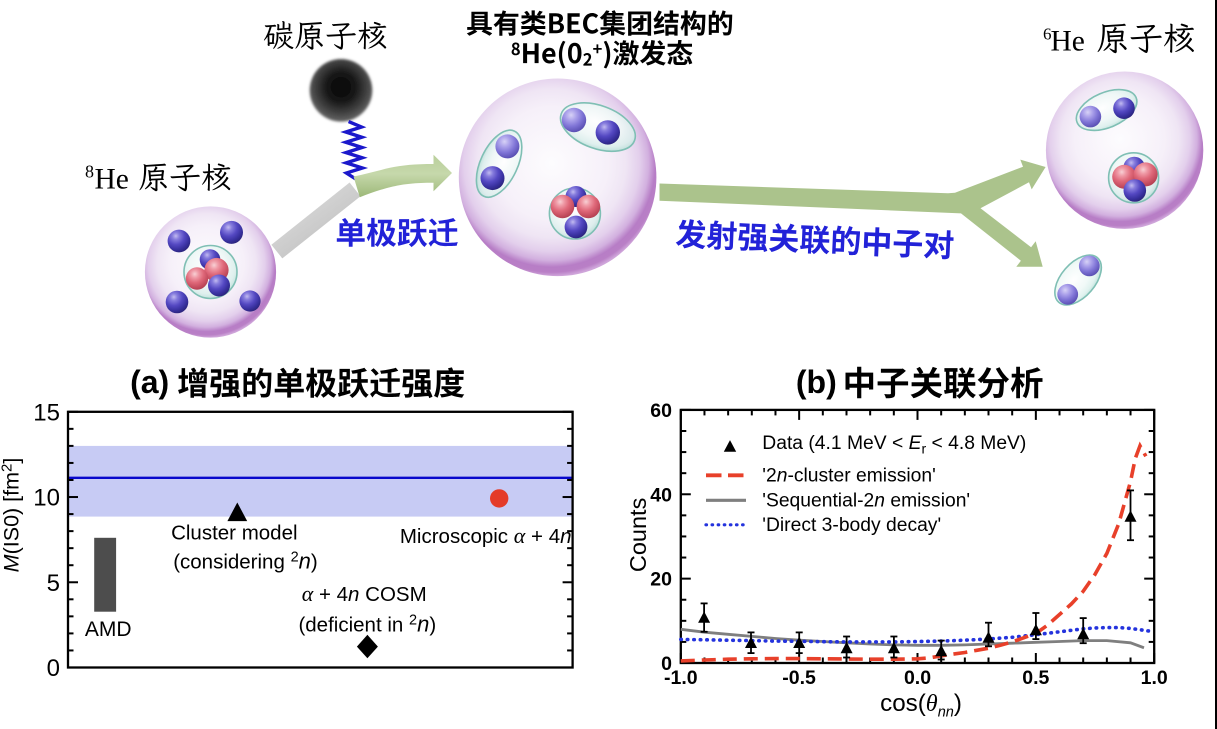 Image resolution: width=1217 pixels, height=729 pixels. I want to click on svg-text: (a), so click(149, 382).